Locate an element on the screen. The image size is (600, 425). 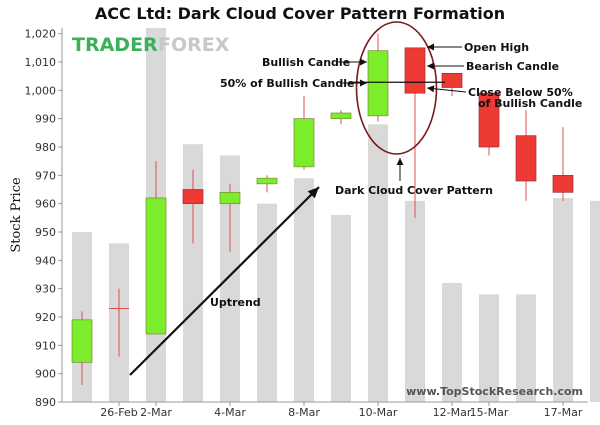
fifty-percent-arrow is located at coordinates (353, 83).